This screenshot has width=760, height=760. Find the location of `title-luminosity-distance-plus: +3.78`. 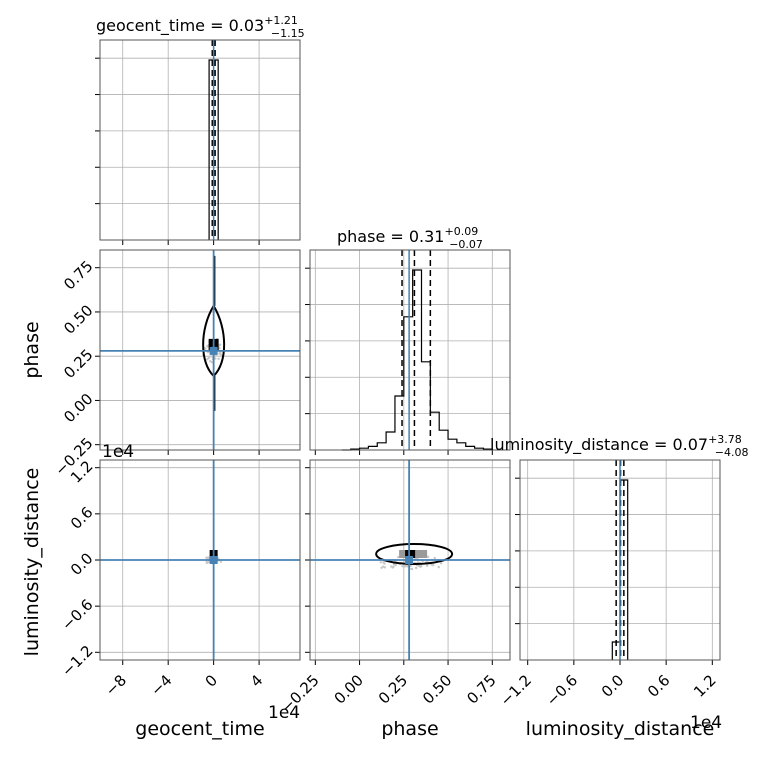

title-luminosity-distance-plus: +3.78 is located at coordinates (725, 439).